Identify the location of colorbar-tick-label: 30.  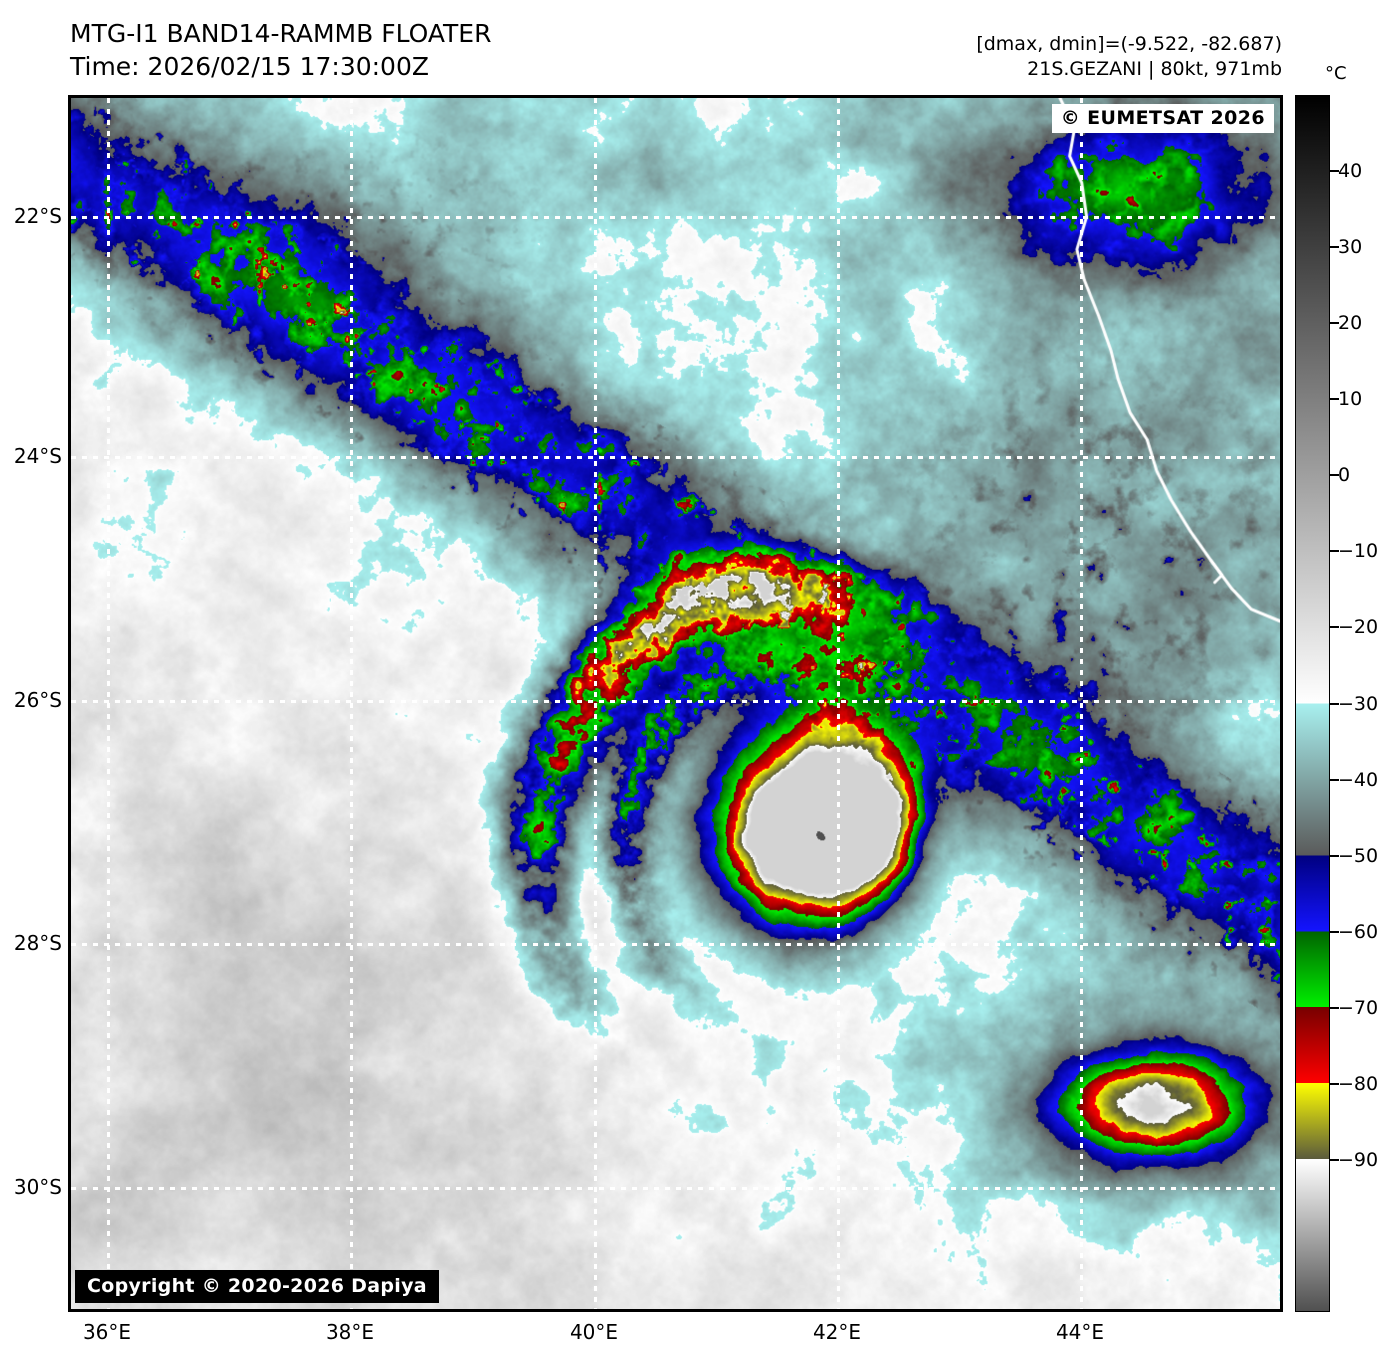
(1350, 247).